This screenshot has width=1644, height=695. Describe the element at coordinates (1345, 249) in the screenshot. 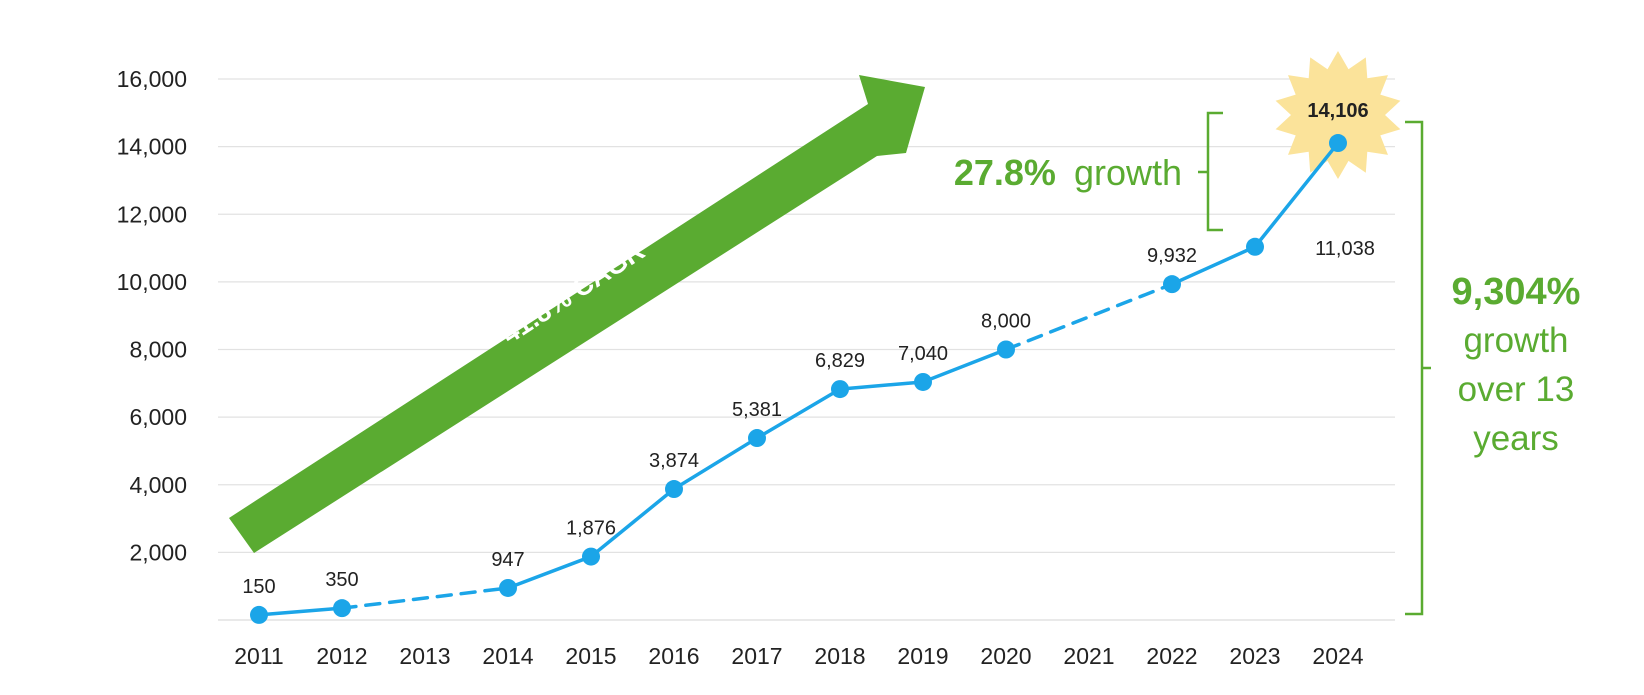

I see `data-label-2023: 11,038` at that location.